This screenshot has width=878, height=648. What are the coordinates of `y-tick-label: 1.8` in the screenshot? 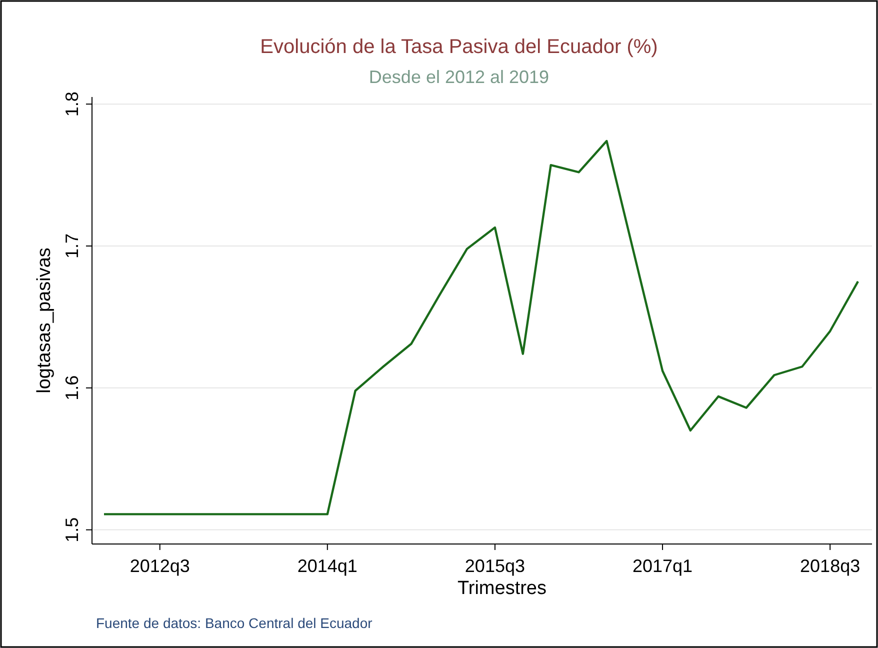 It's located at (72, 104).